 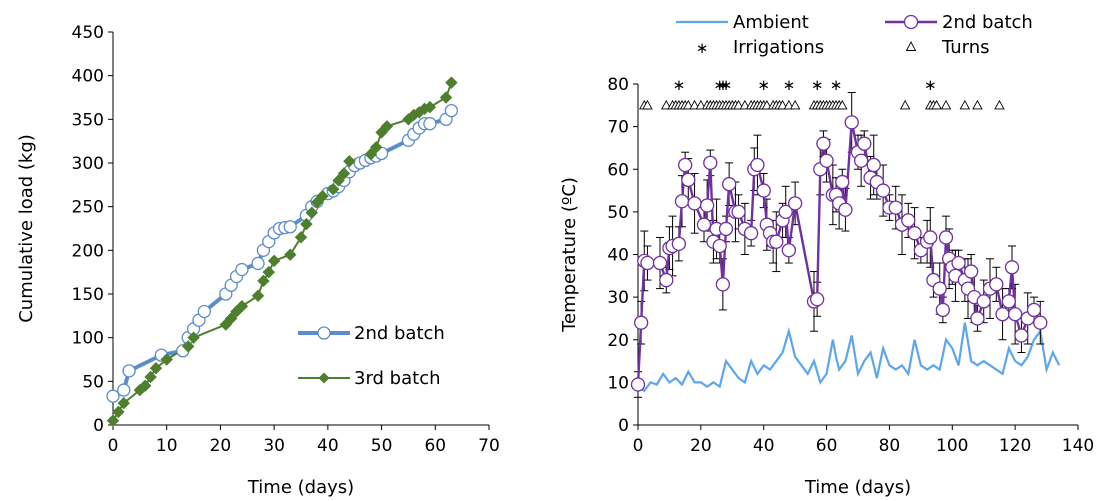 What do you see at coordinates (489, 446) in the screenshot?
I see `x-tick-label: 70` at bounding box center [489, 446].